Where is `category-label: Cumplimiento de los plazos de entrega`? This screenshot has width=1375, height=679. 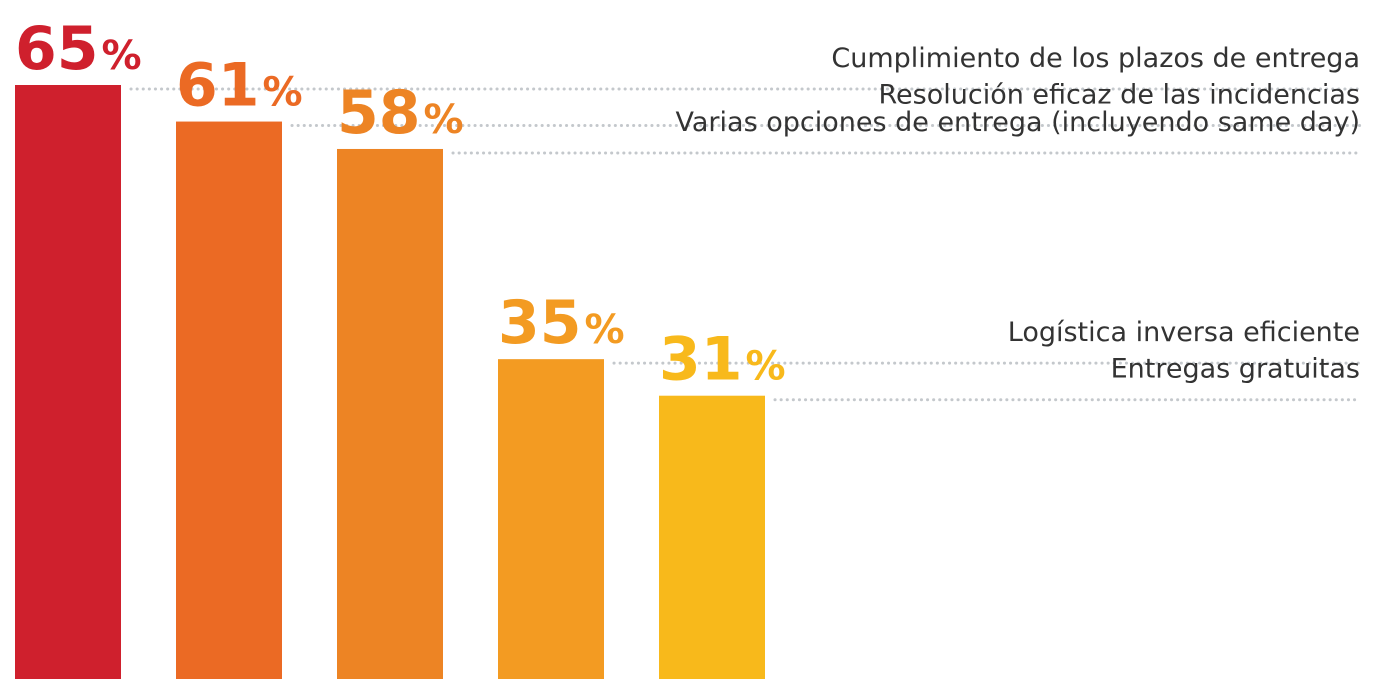
category-label: Cumplimiento de los plazos de entrega is located at coordinates (1095, 58).